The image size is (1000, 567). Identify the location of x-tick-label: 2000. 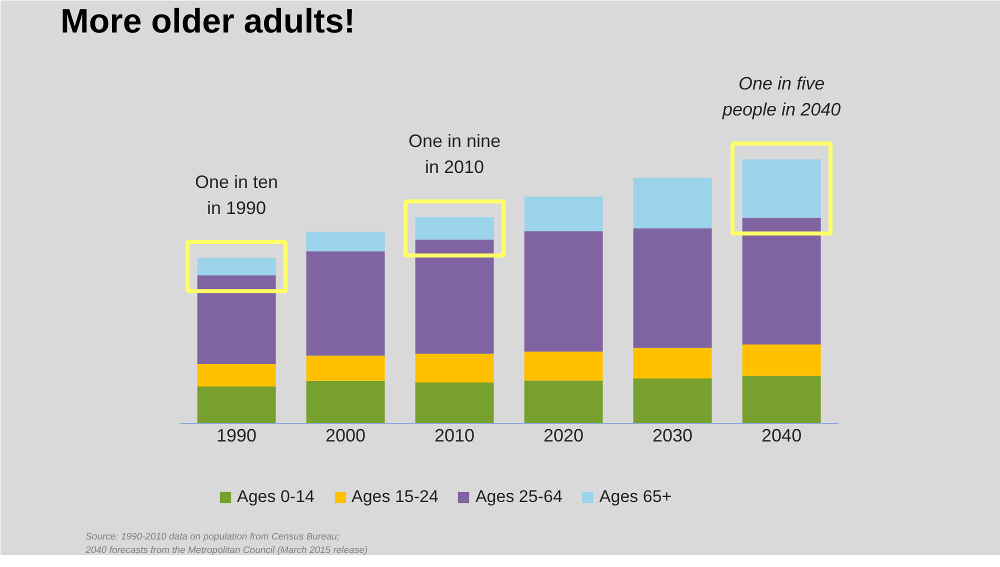
(346, 435).